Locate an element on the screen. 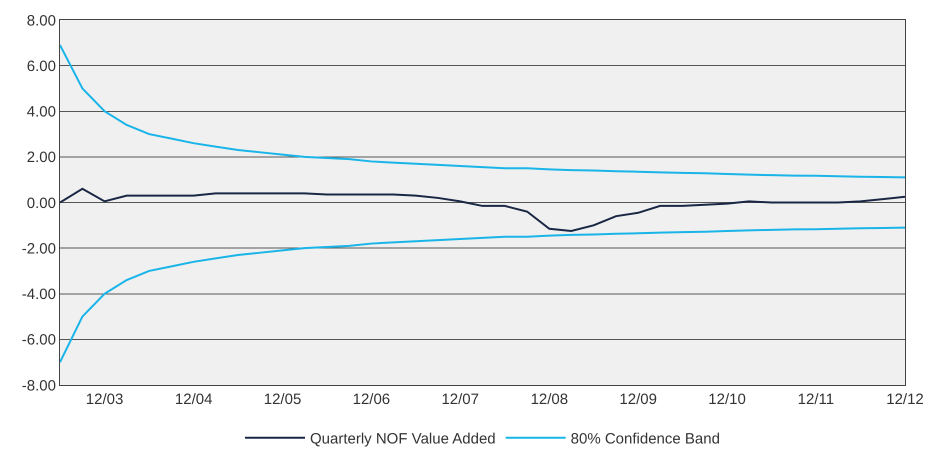 This screenshot has width=936, height=467. y-tick-label: 6.00 is located at coordinates (41, 66).